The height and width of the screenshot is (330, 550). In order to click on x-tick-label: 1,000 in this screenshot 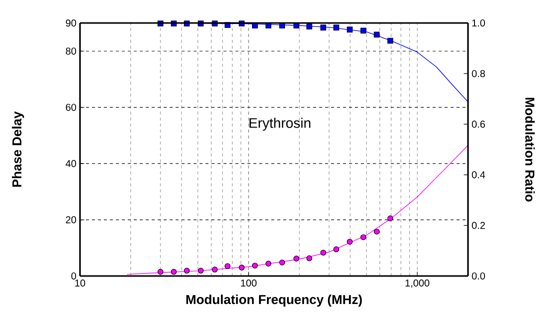, I will do `click(418, 284)`.